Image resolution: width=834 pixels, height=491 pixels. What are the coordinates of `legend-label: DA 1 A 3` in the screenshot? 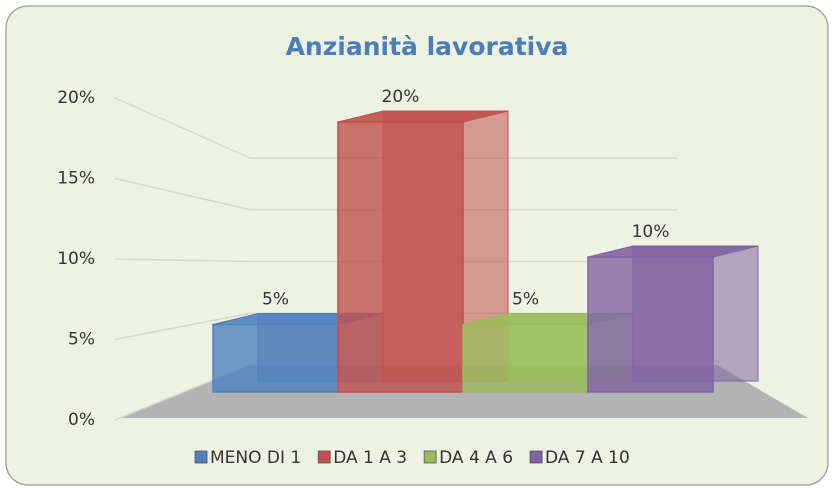 It's located at (370, 458).